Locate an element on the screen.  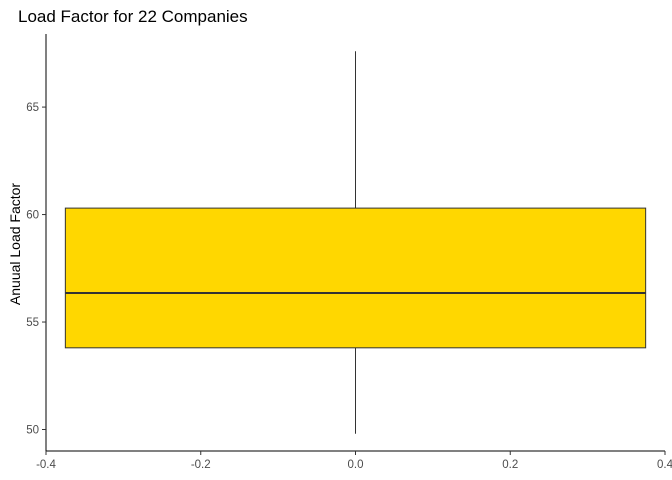
x-axis-ticks: -0.4 -0.2 0.0 0.2 0.4 is located at coordinates (354, 461).